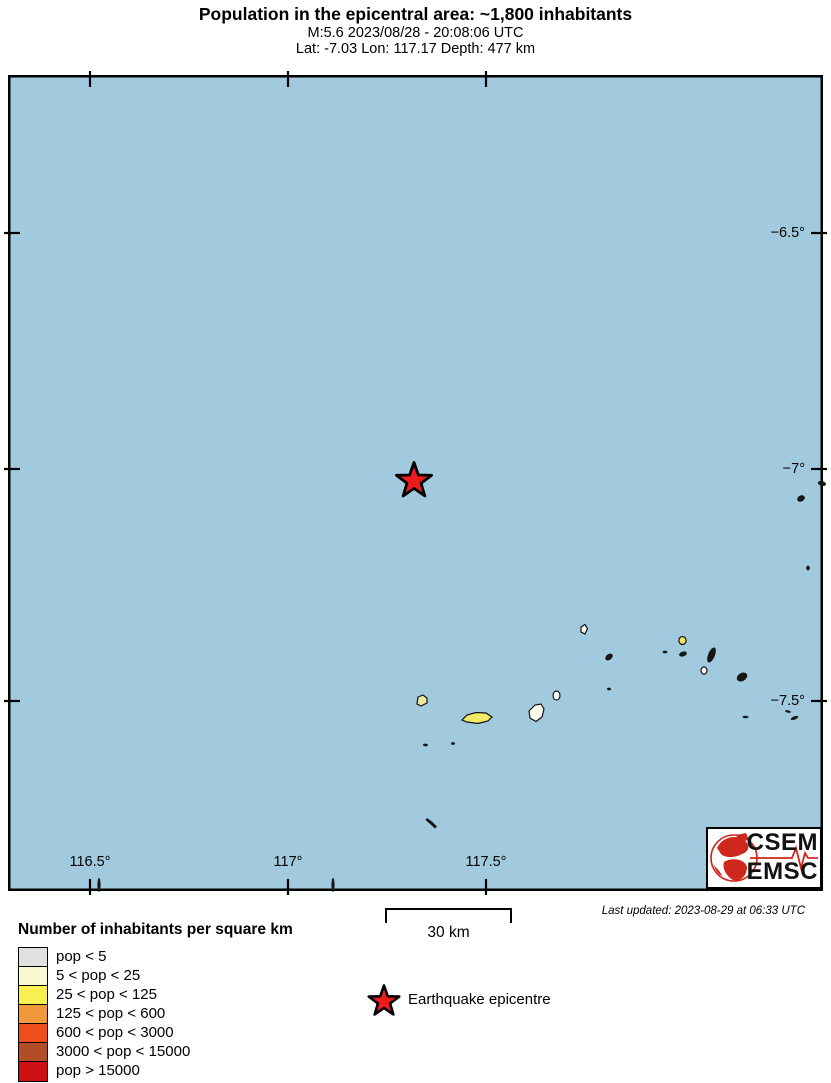 The height and width of the screenshot is (1083, 831). Describe the element at coordinates (81, 956) in the screenshot. I see `legend-label: pop < 5` at that location.